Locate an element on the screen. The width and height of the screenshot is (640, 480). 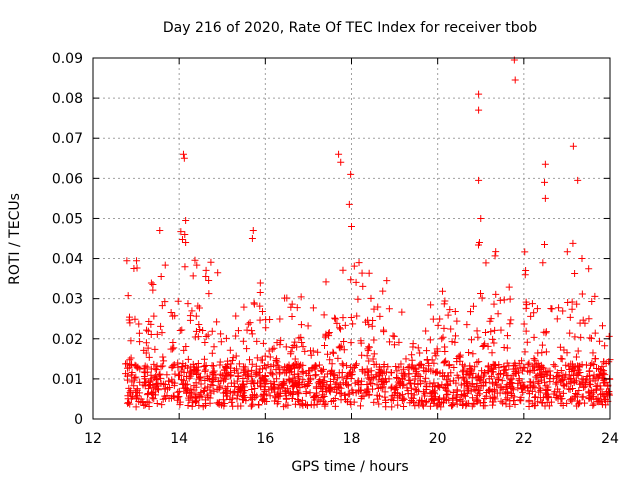
x-tick-label: 22 is located at coordinates (524, 439).